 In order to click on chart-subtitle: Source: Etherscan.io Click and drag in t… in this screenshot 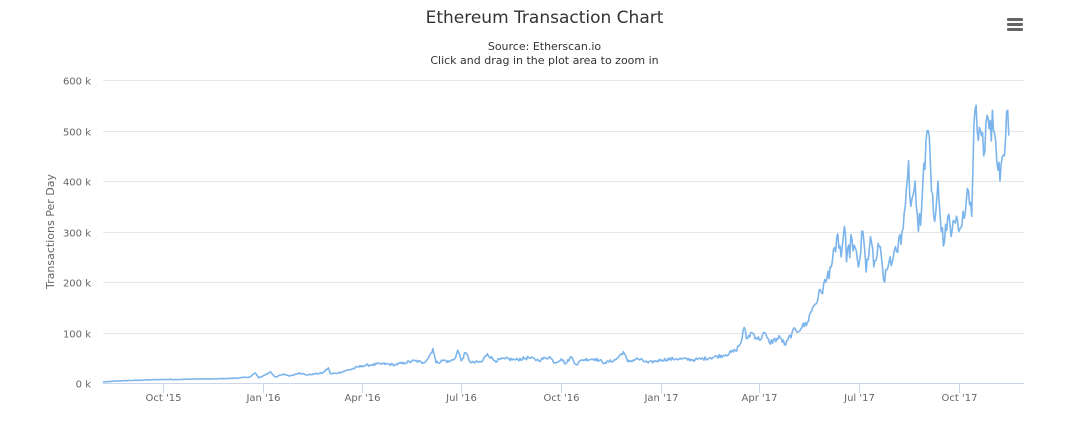, I will do `click(544, 54)`.